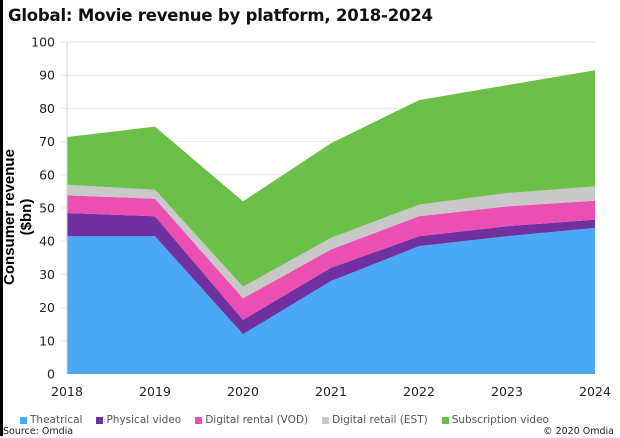 Image resolution: width=620 pixels, height=438 pixels. Describe the element at coordinates (43, 42) in the screenshot. I see `y-tick-label: 100` at that location.